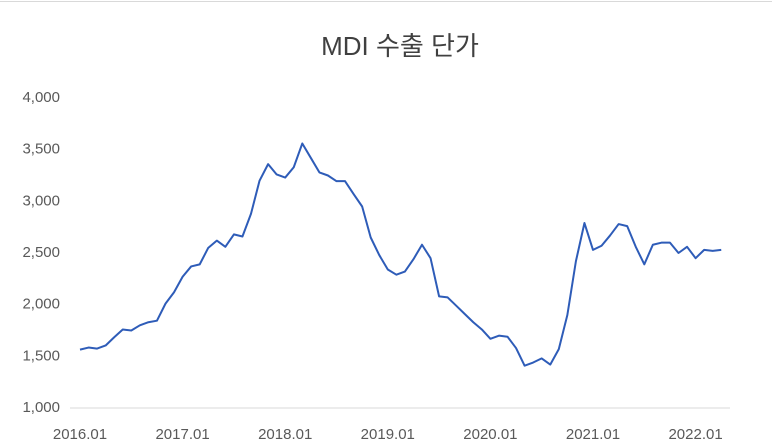  I want to click on y-tick-label: 1,500, so click(41, 355).